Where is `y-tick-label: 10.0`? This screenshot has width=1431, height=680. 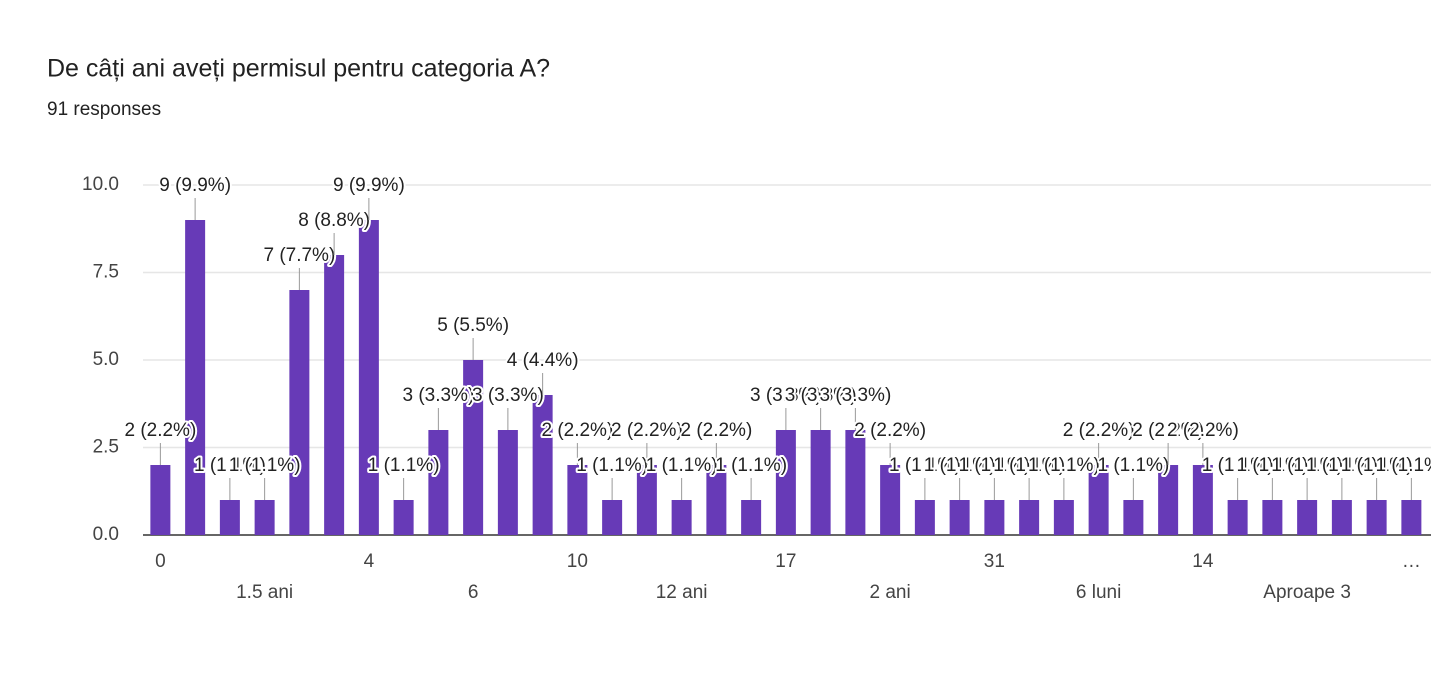 y-tick-label: 10.0 is located at coordinates (100, 184).